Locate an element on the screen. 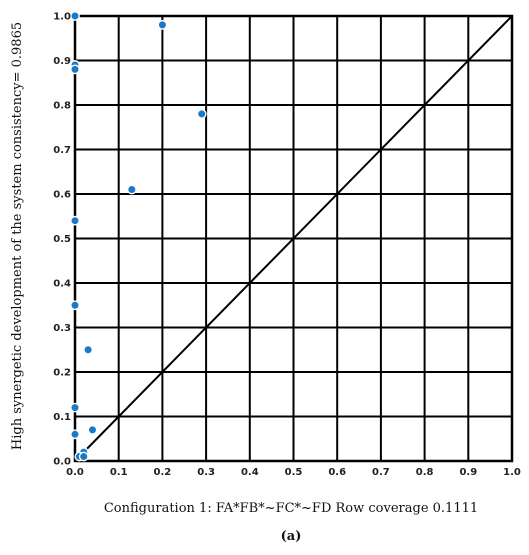 The width and height of the screenshot is (529, 555). x-tick-label: 0.5 is located at coordinates (294, 472).